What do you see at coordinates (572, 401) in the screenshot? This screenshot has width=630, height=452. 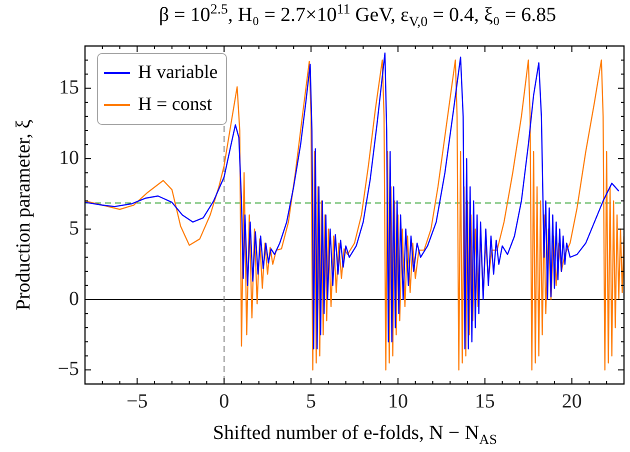 I see `x-tick-label: 20` at bounding box center [572, 401].